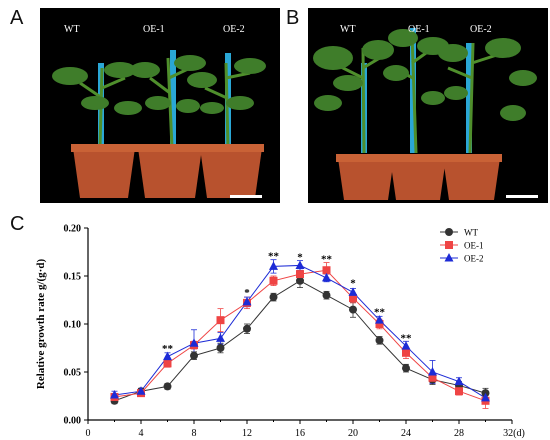 Image resolution: width=550 pixels, height=440 pixels. What do you see at coordinates (474, 259) in the screenshot?
I see `legend-label: OE-2` at bounding box center [474, 259].